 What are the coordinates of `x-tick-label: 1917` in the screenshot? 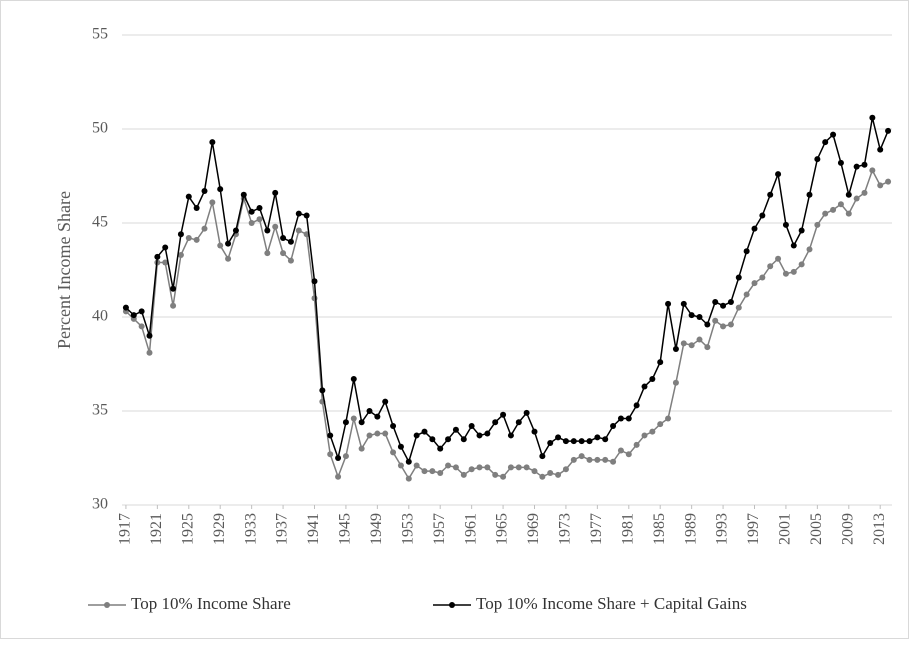 It's located at (125, 529).